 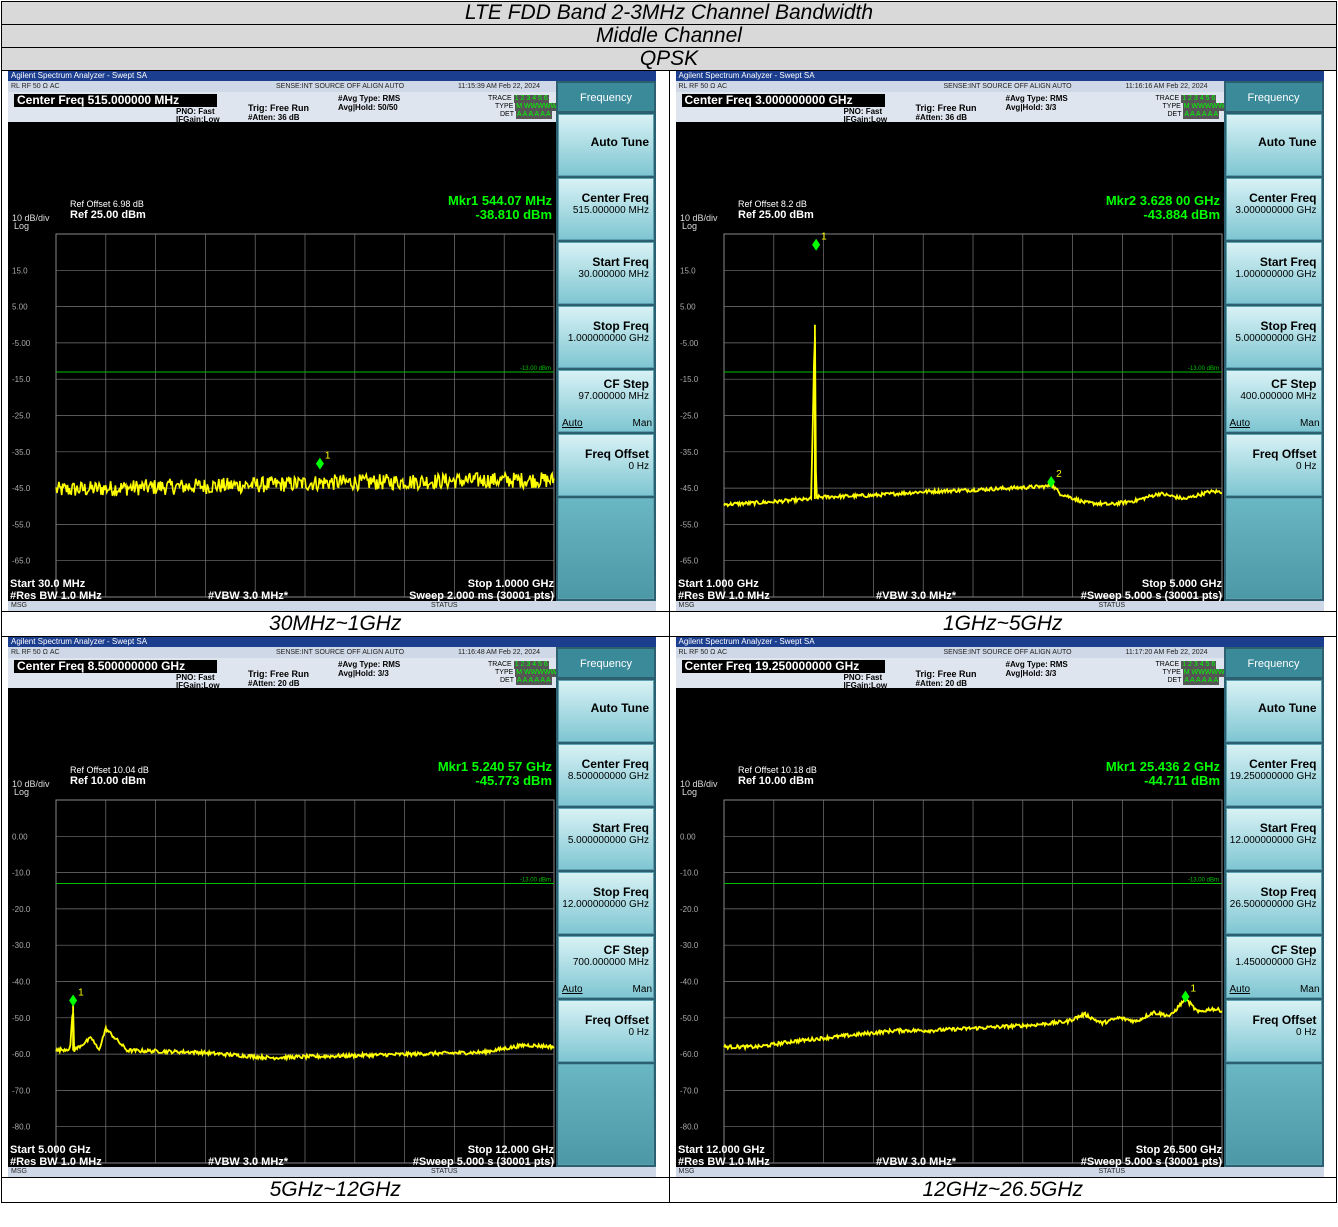 What do you see at coordinates (198, 119) in the screenshot?
I see `ifgain-setting: IFGain:Low` at bounding box center [198, 119].